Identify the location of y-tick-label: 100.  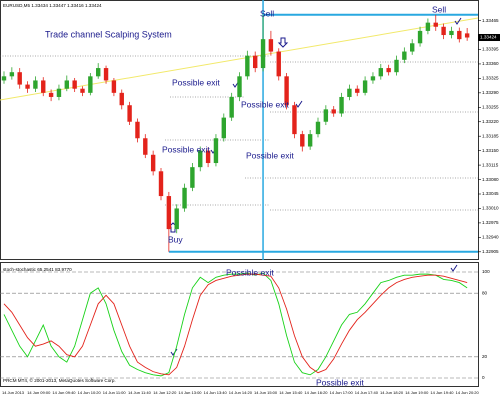
(486, 271).